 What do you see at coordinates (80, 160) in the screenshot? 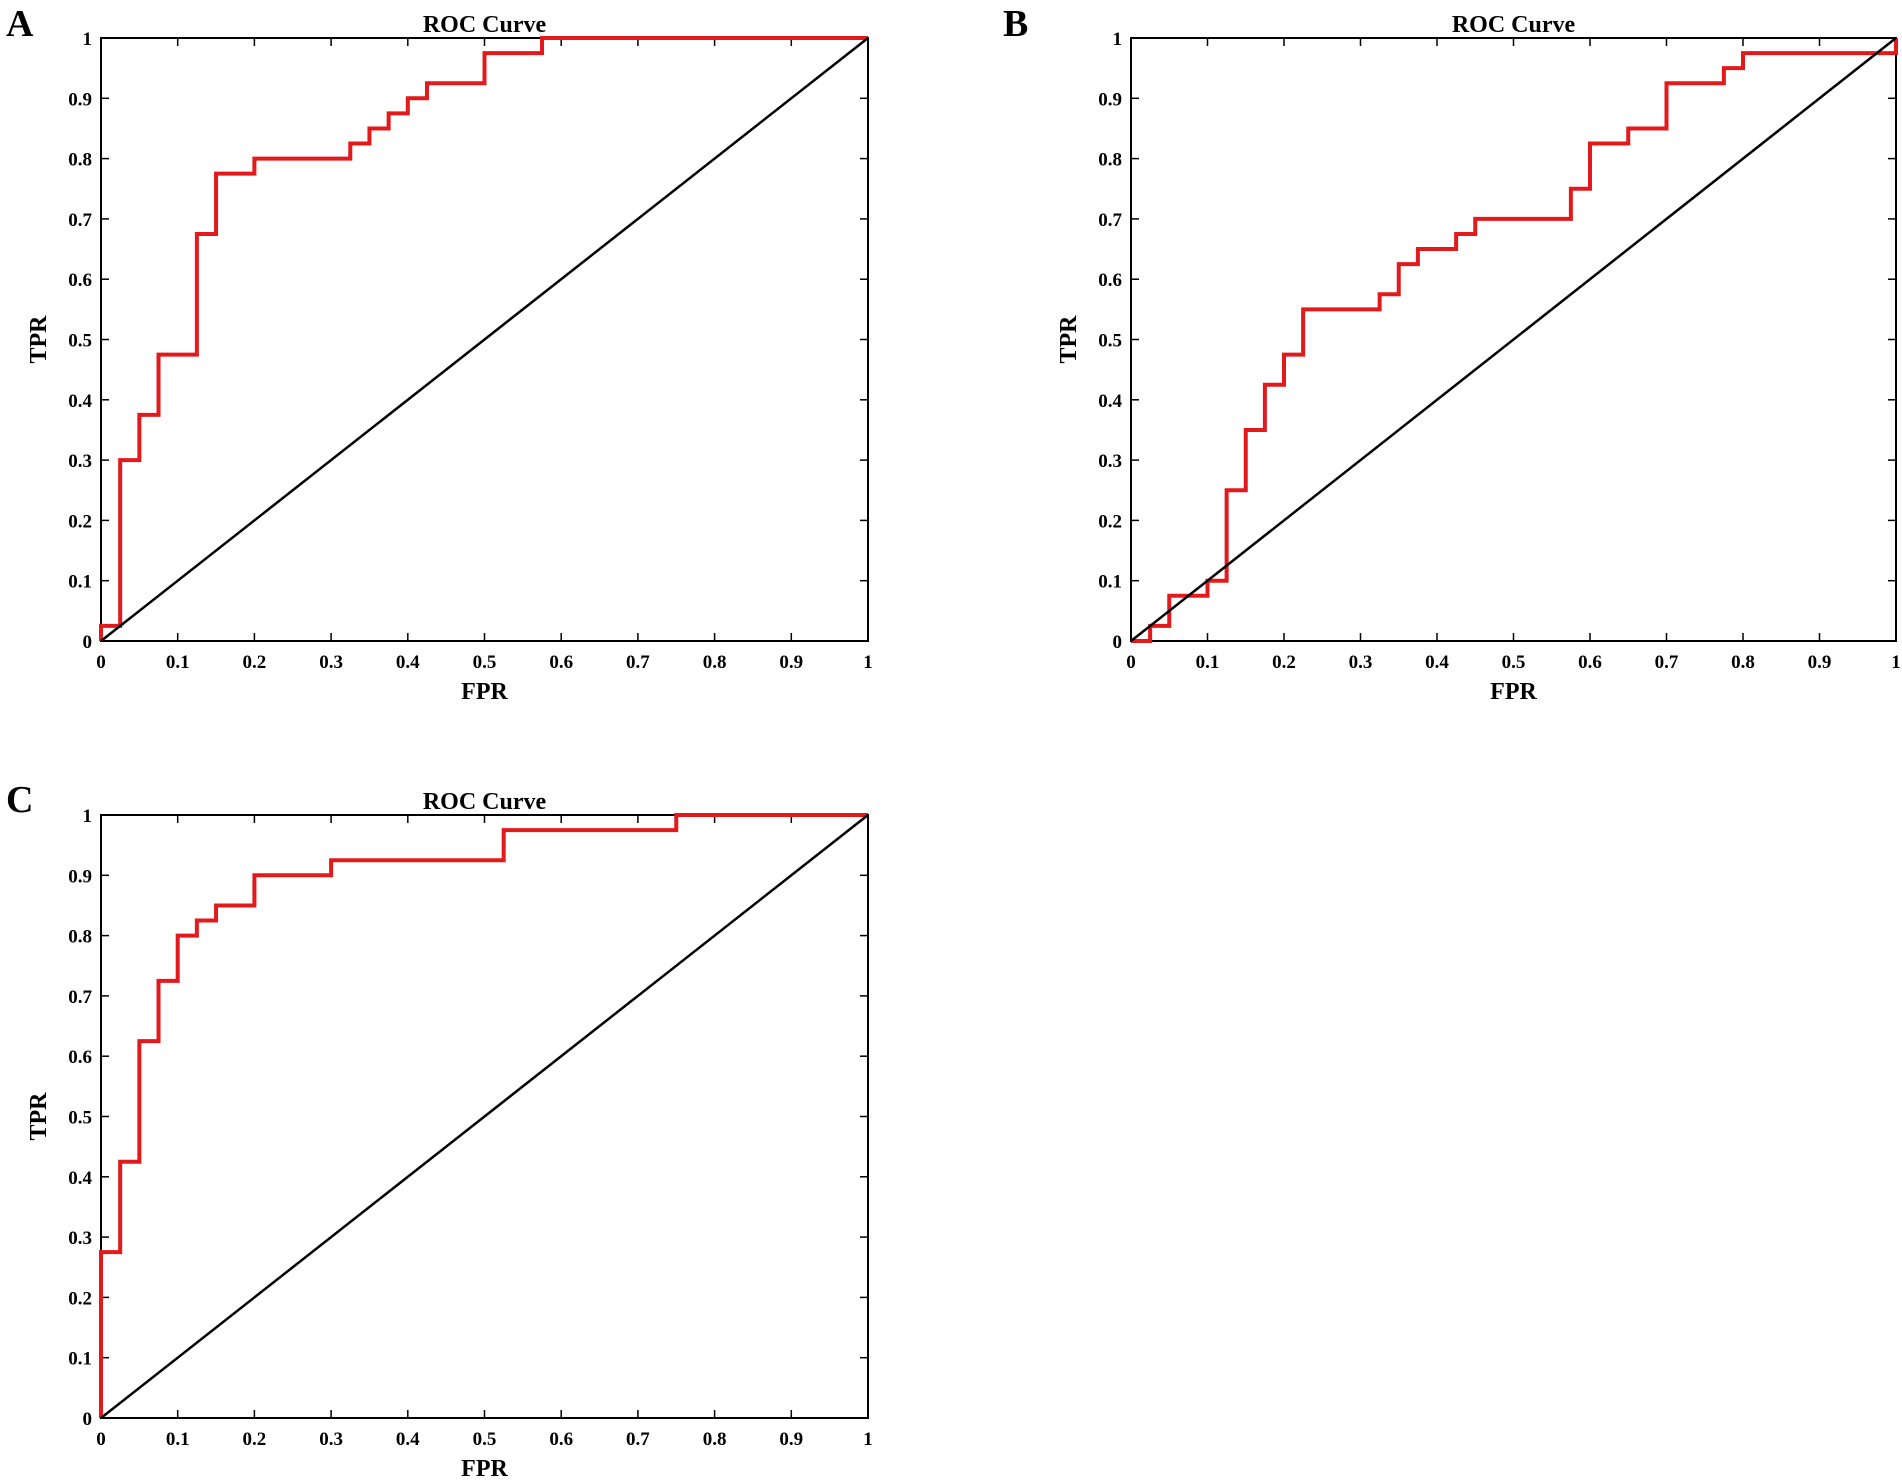
I see `panel-a-y-tick-label: 0.8` at bounding box center [80, 160].